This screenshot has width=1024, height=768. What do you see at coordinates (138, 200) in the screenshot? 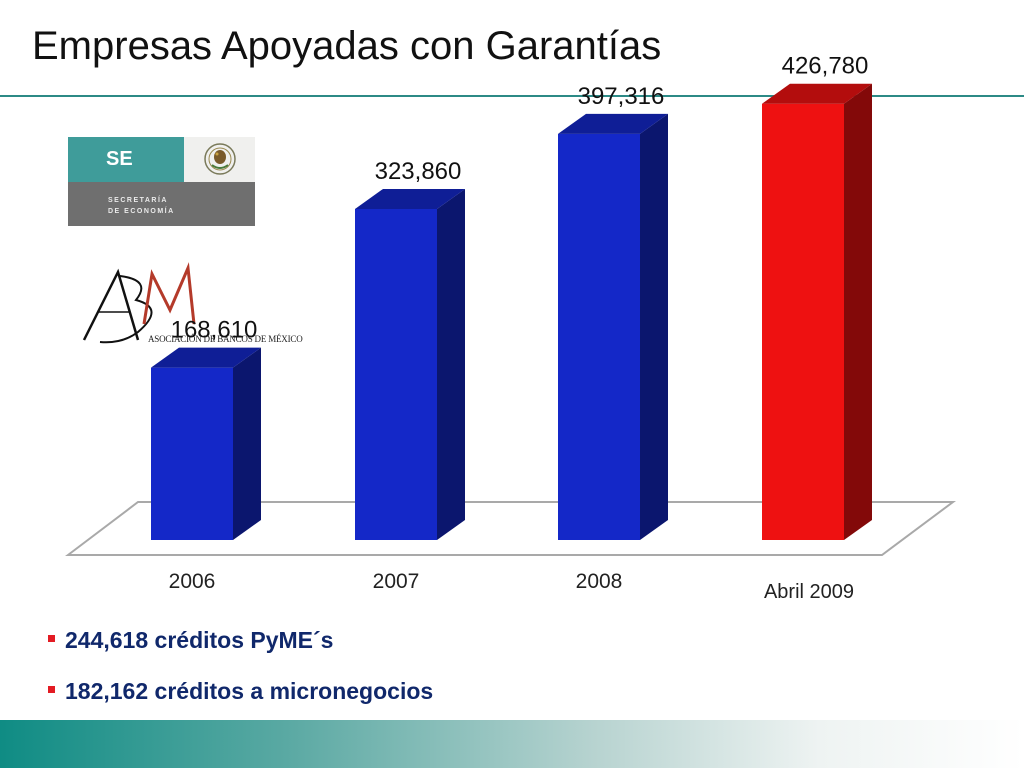
I see `se-logo-line1: SECRETARÍA` at bounding box center [138, 200].